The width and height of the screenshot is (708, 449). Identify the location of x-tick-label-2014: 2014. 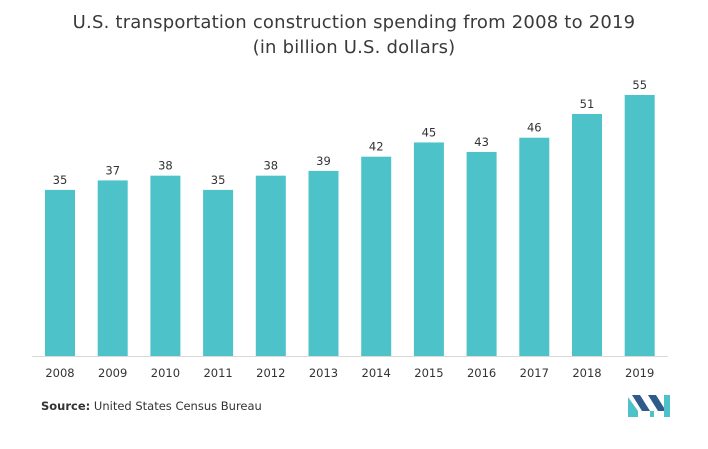
(376, 373).